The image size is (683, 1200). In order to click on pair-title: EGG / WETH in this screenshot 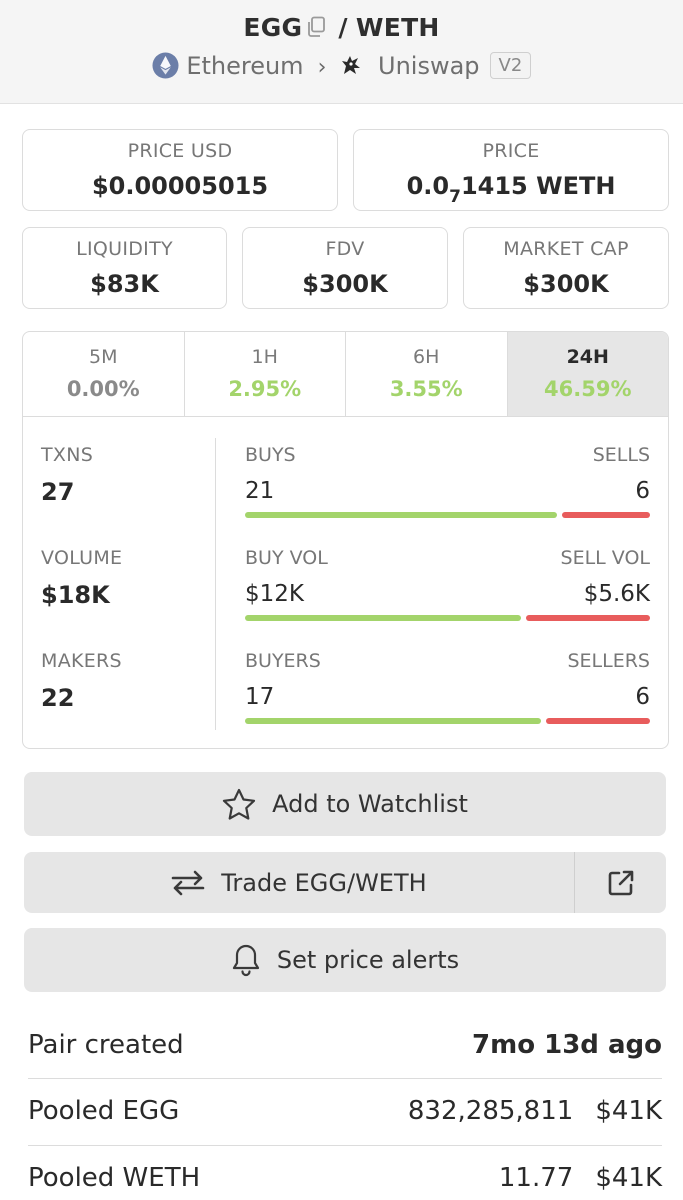, I will do `click(341, 27)`.